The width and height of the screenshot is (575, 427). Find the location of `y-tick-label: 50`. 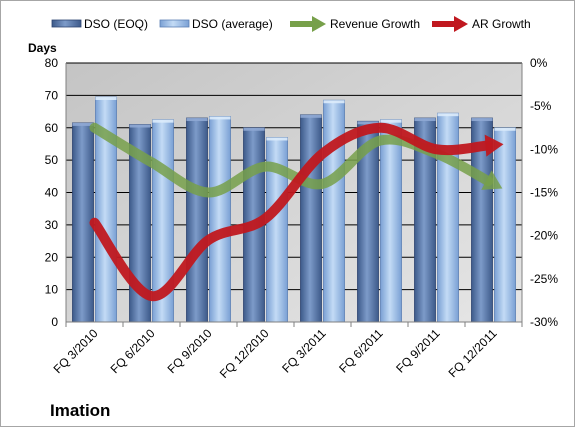

y-tick-label: 50 is located at coordinates (52, 160).